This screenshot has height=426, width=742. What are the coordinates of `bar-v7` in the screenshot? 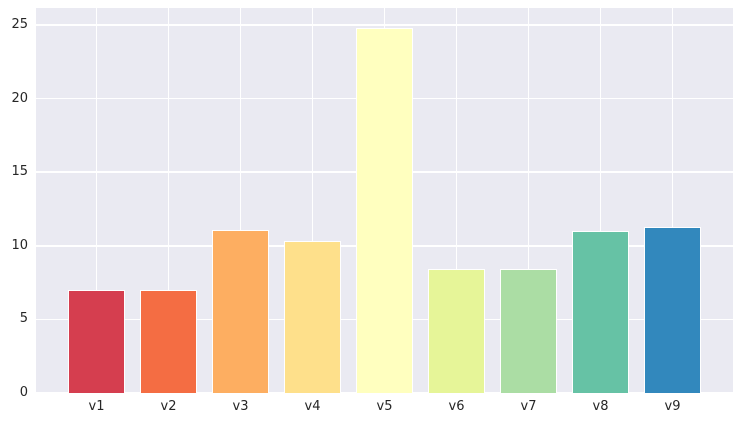 It's located at (528, 331).